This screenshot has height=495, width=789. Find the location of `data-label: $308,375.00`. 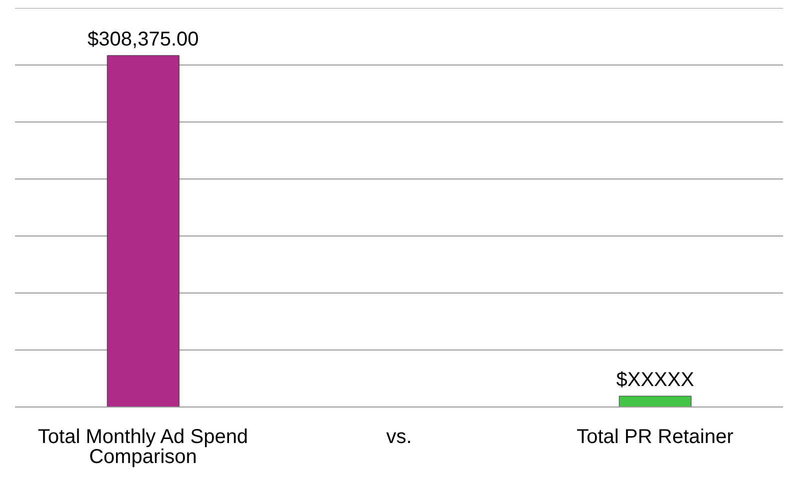

data-label: $308,375.00 is located at coordinates (143, 39).